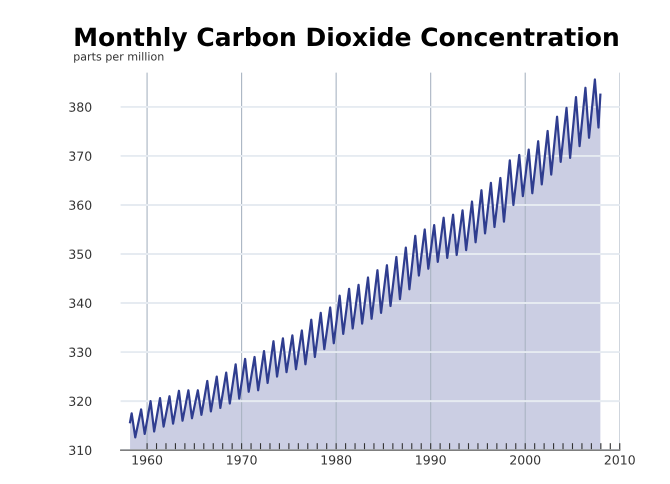  What do you see at coordinates (525, 460) in the screenshot?
I see `x-tick-label: 2000` at bounding box center [525, 460].